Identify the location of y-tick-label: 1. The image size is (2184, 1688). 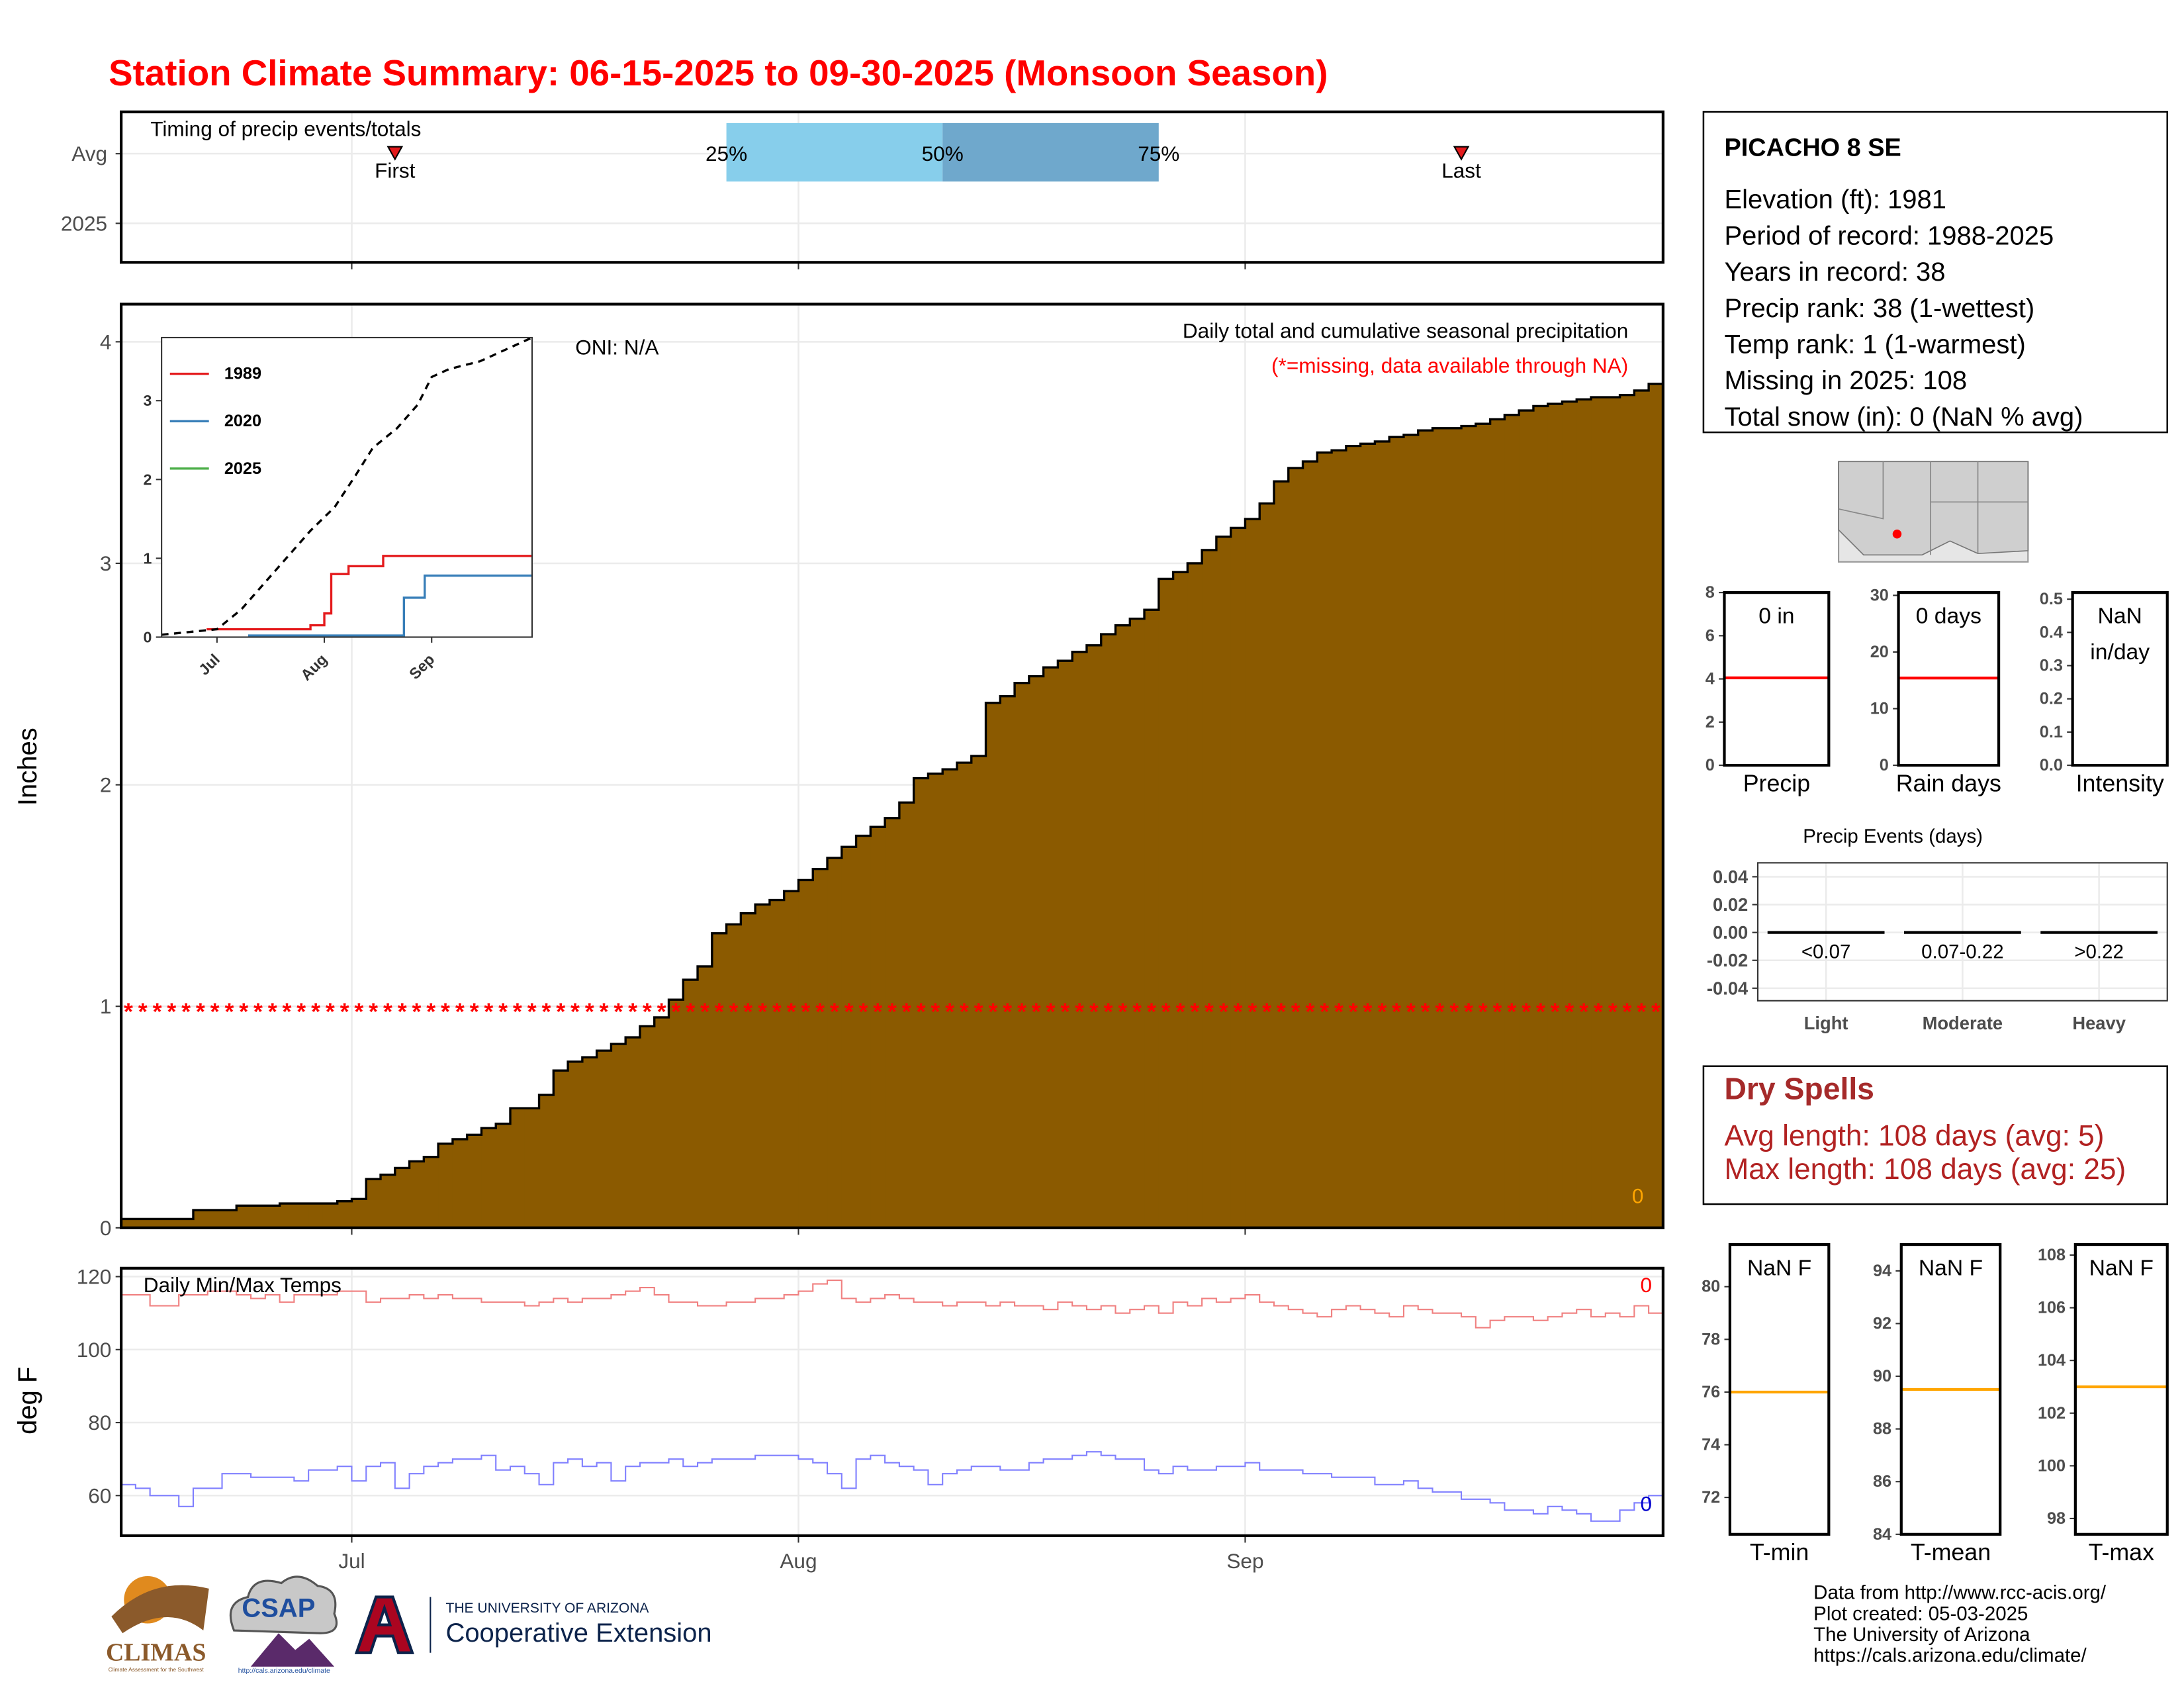
(148, 558).